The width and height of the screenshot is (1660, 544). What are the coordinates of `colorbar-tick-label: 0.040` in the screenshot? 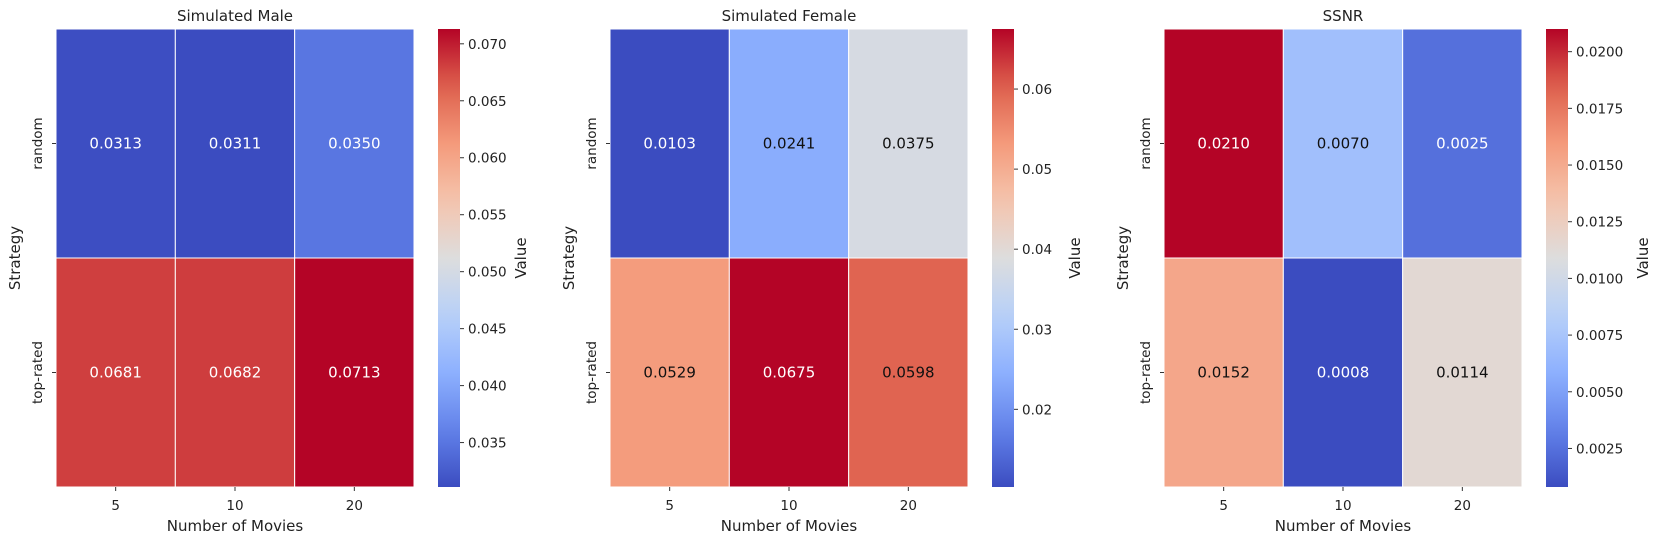 It's located at (487, 387).